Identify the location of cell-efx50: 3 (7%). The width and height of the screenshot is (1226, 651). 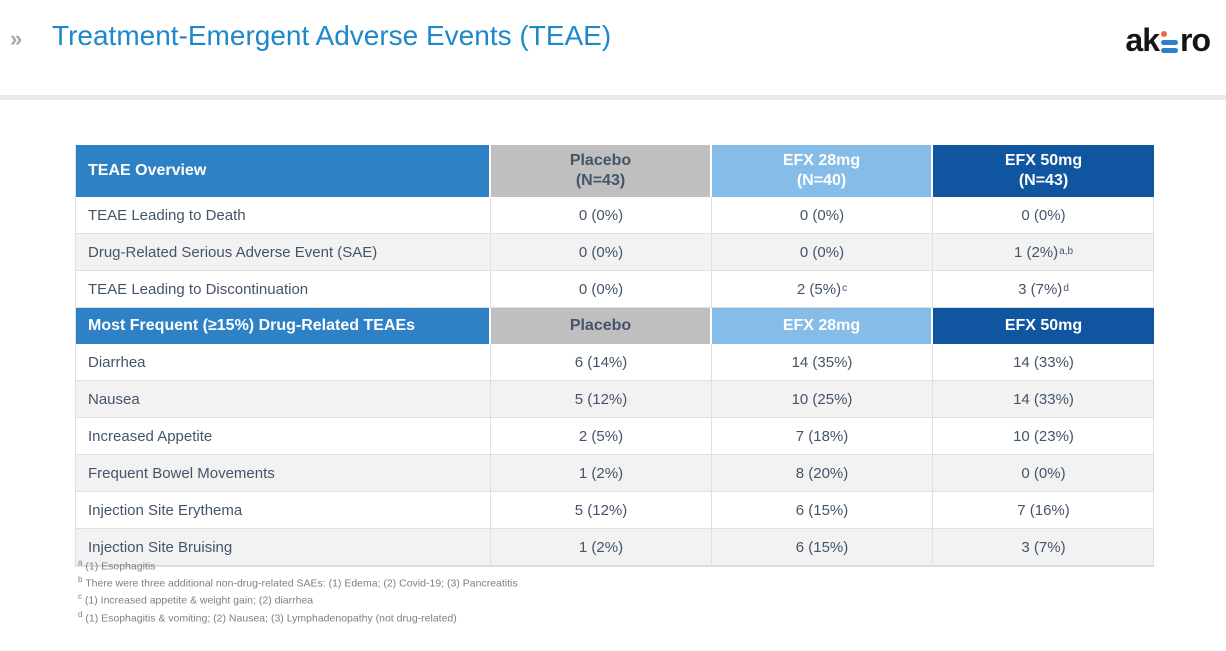
(1043, 547).